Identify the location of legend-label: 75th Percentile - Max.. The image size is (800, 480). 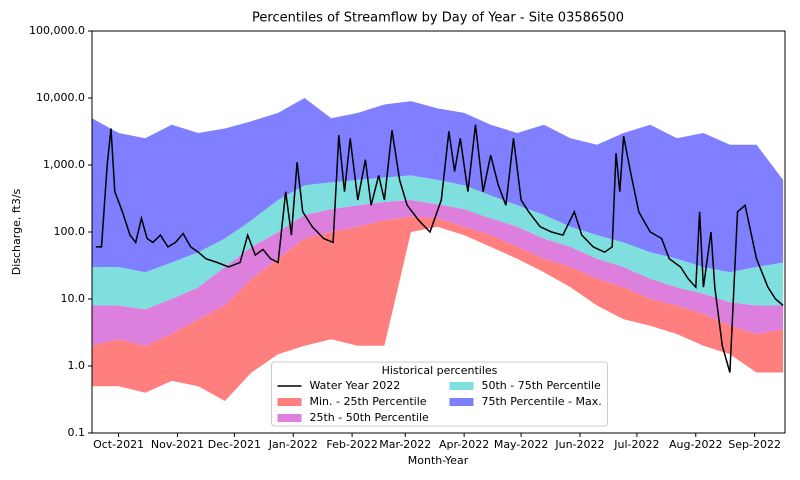
(542, 401).